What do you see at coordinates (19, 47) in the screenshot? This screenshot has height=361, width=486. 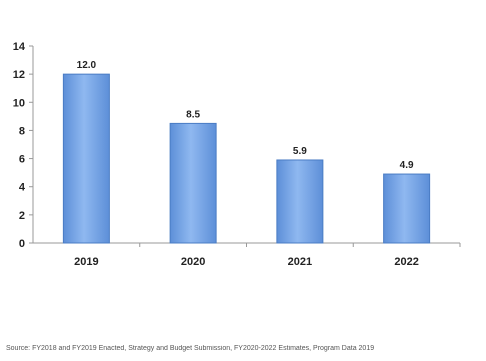 I see `y-tick-label: 14` at bounding box center [19, 47].